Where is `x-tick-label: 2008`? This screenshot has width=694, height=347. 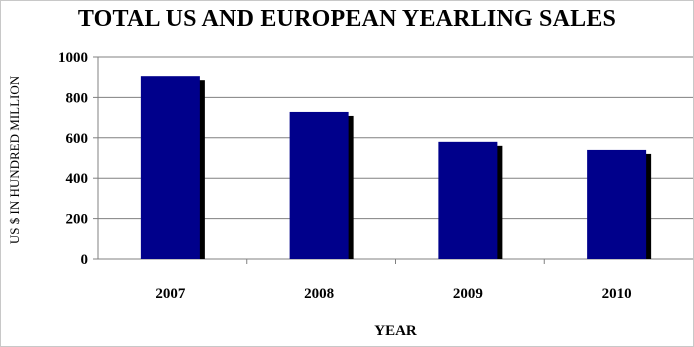
x-tick-label: 2008 is located at coordinates (319, 294).